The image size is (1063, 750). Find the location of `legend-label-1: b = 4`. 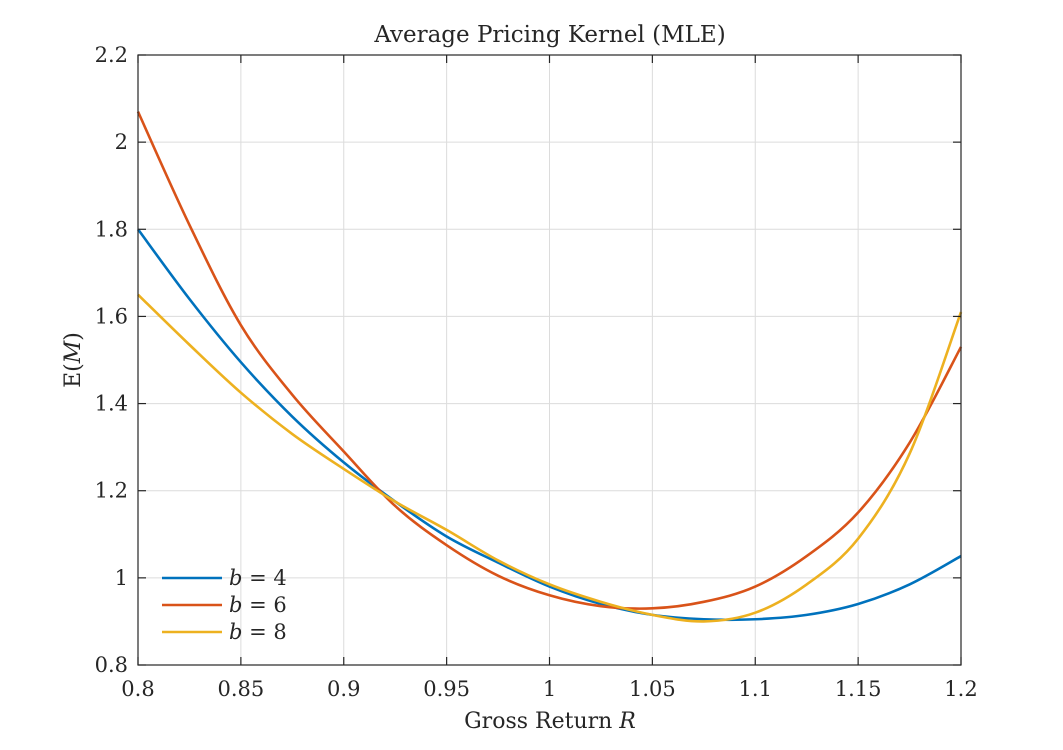

legend-label-1: b = 4 is located at coordinates (258, 578).